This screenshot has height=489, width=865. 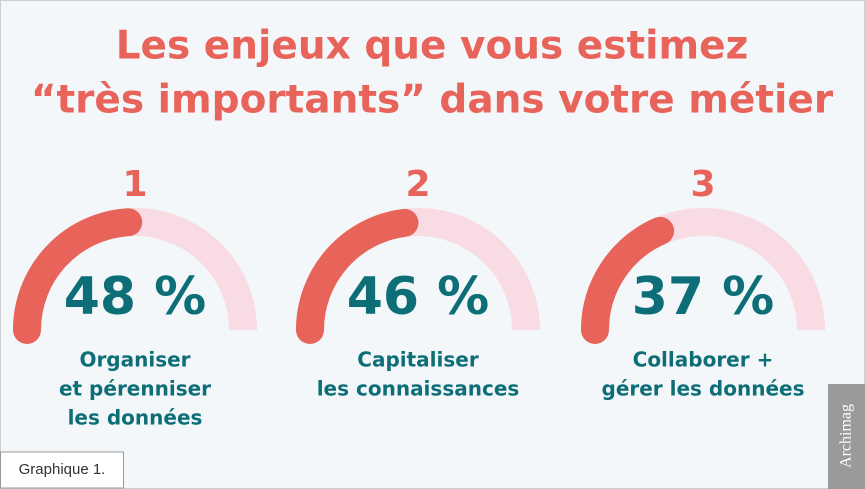 I want to click on footnote: Graphique 1., so click(x=62, y=469).